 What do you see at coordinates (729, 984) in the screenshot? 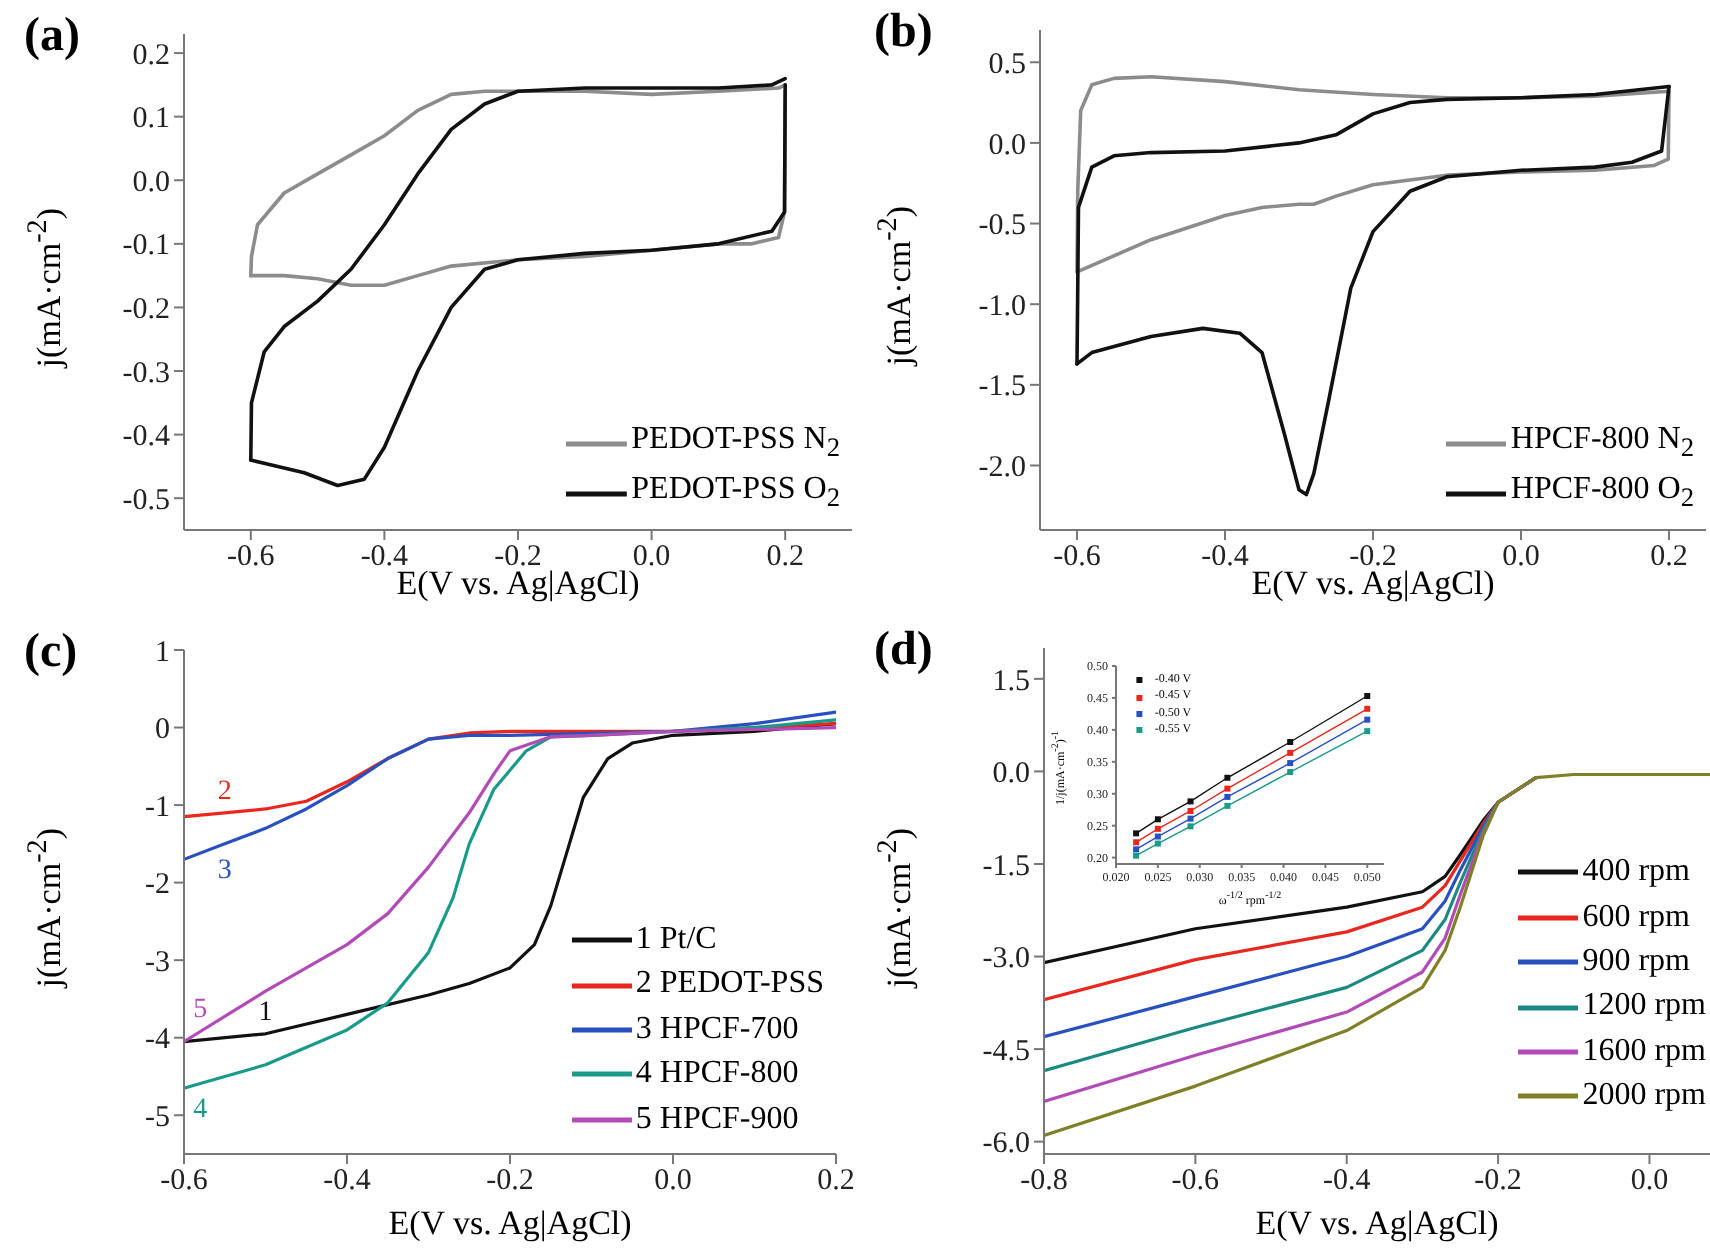
I see `legend-label: 2 PEDOT-PSS` at bounding box center [729, 984].